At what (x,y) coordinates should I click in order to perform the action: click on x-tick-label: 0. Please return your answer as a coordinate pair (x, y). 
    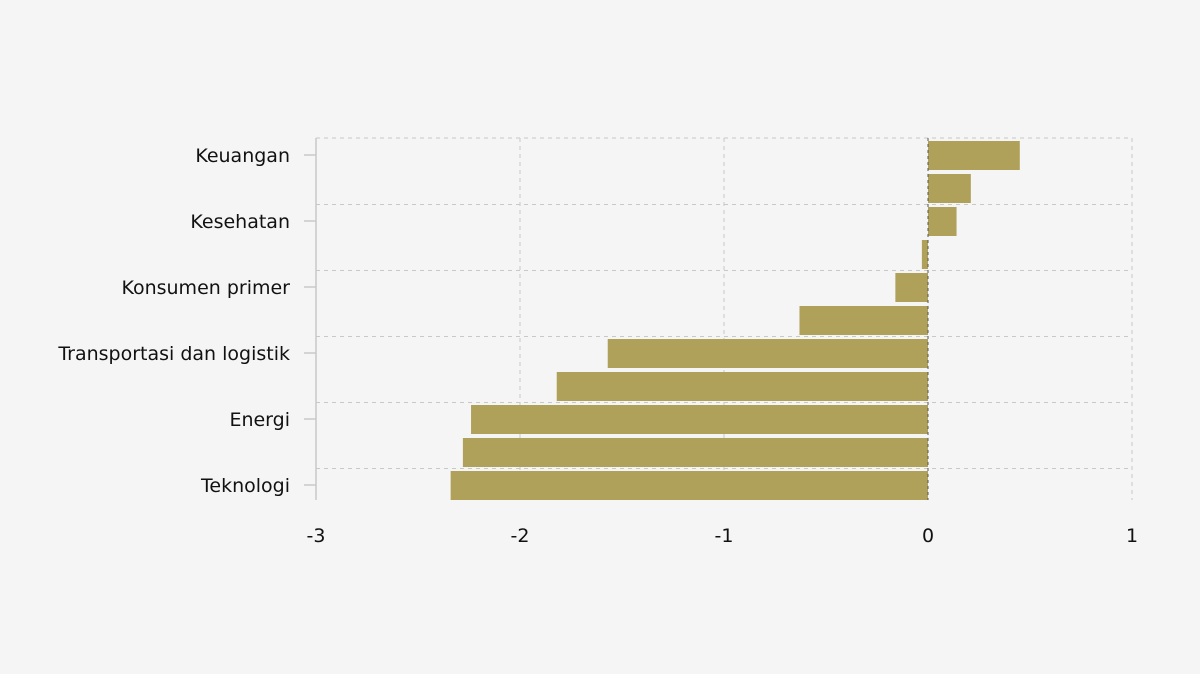
    Looking at the image, I should click on (928, 536).